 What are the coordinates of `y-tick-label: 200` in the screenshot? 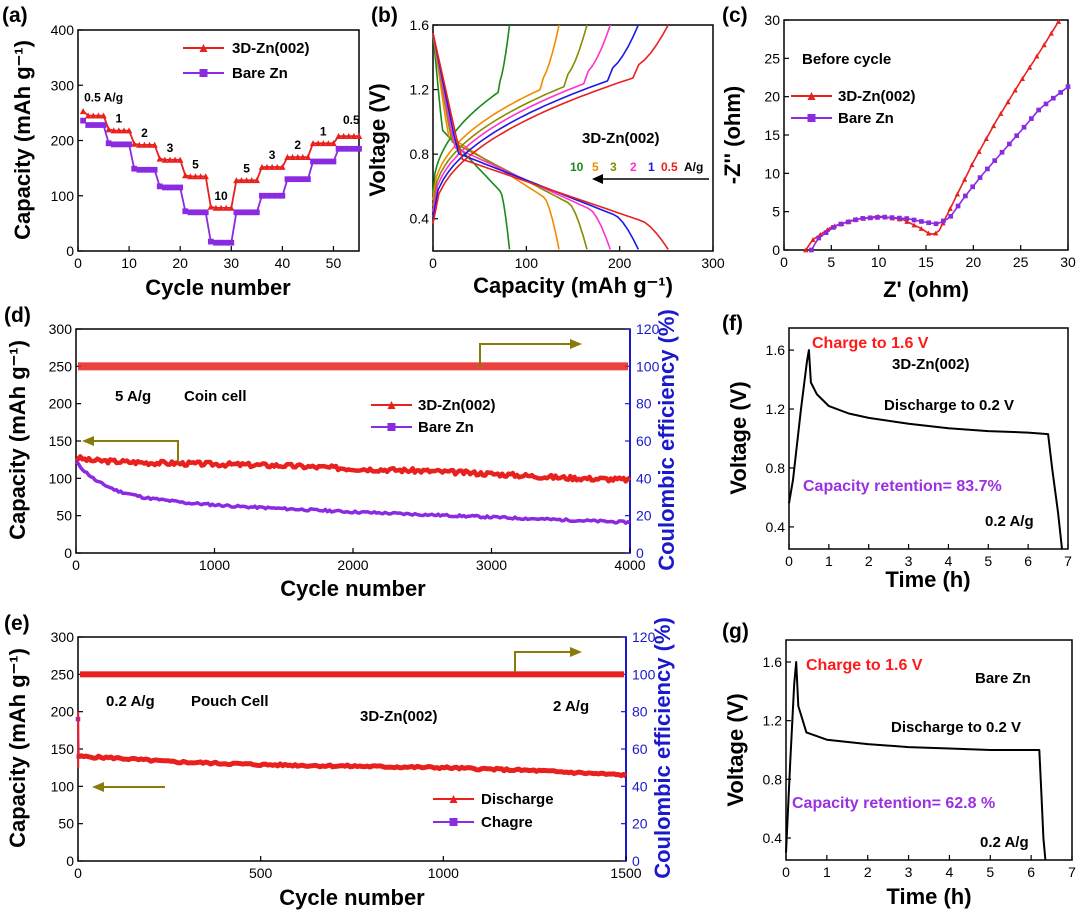 It's located at (63, 141).